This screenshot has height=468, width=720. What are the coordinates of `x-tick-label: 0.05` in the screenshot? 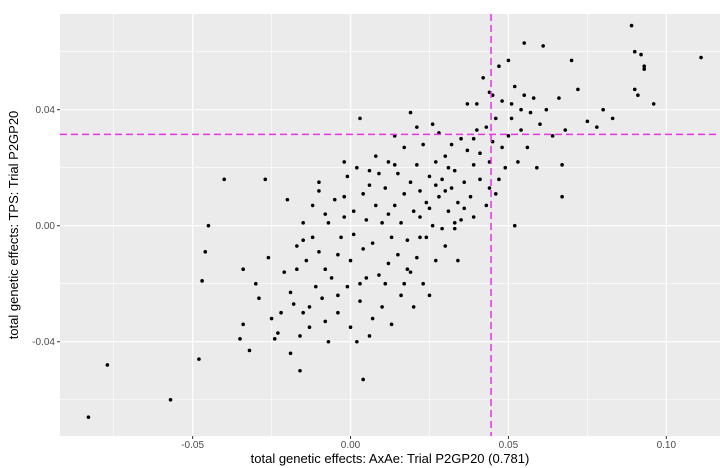 It's located at (509, 445).